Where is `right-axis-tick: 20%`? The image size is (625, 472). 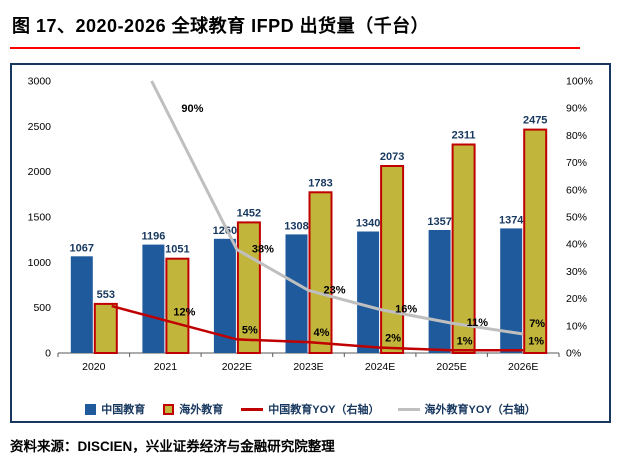
right-axis-tick: 20% is located at coordinates (576, 299).